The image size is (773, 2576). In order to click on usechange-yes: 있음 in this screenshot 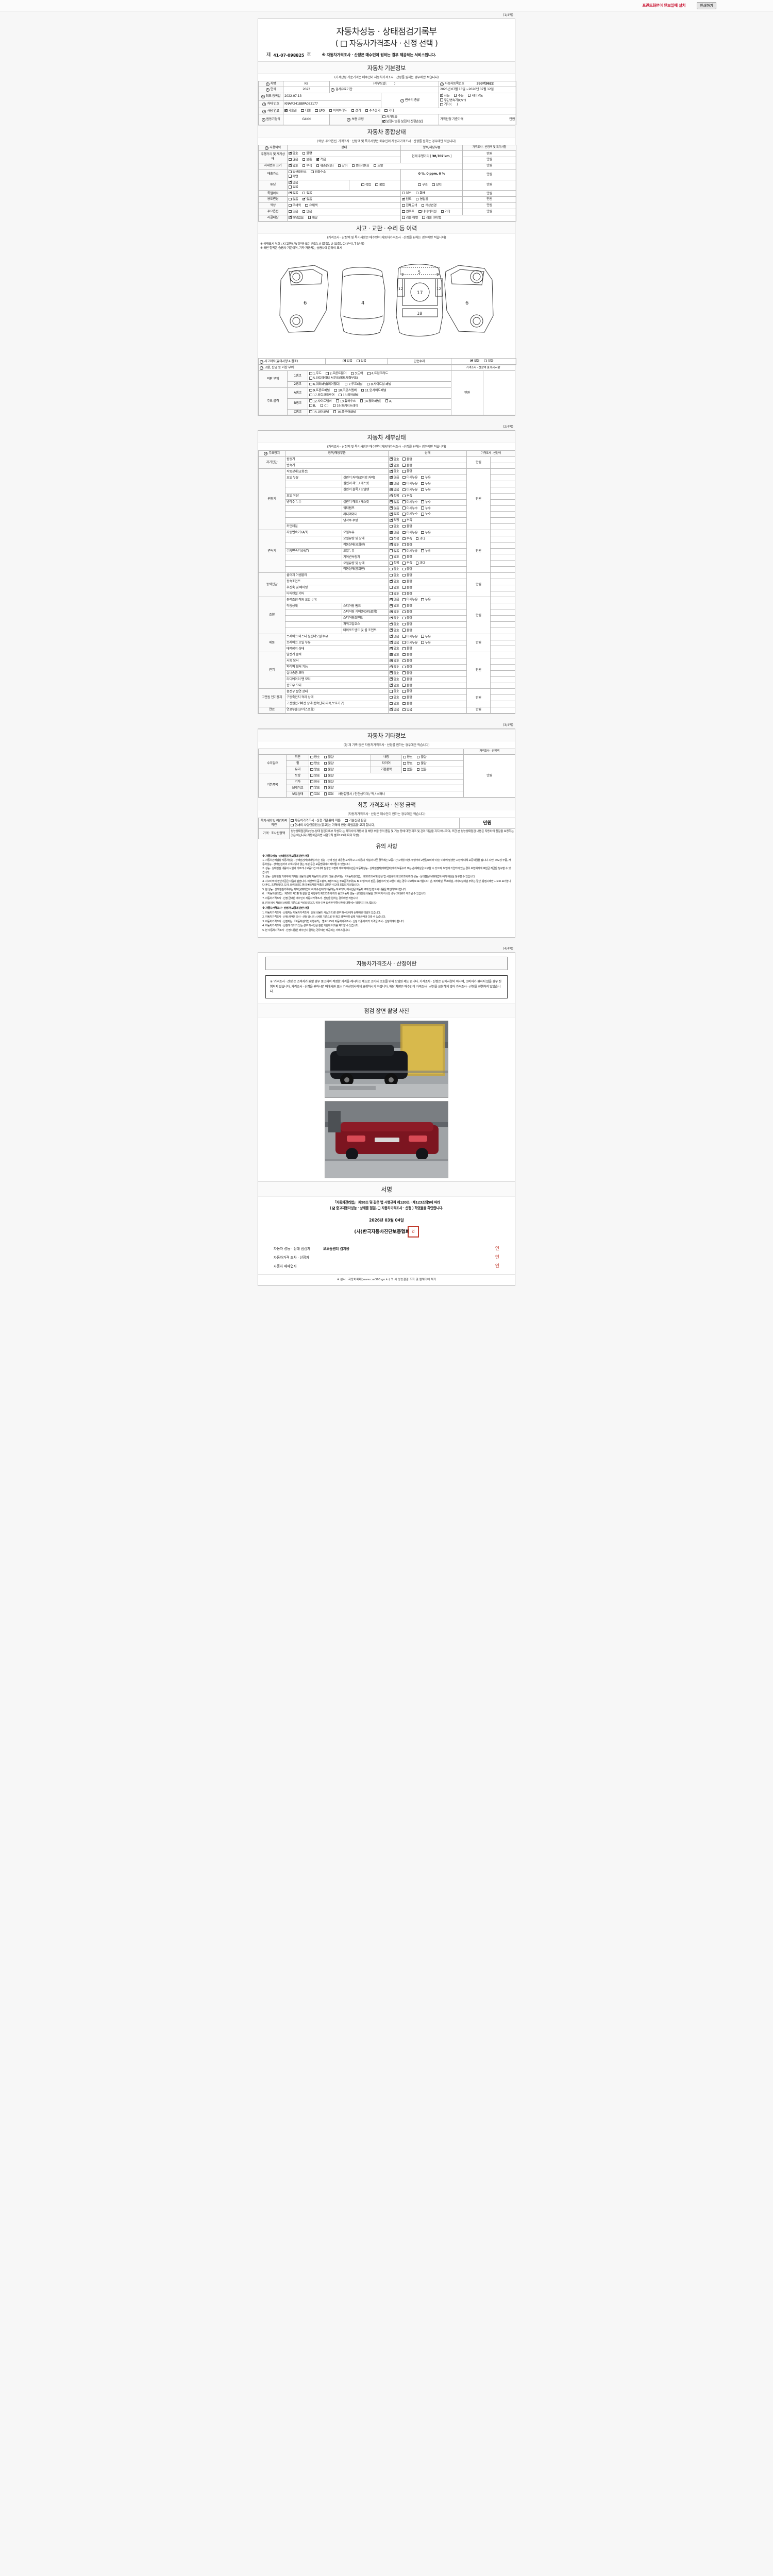, I will do `click(307, 199)`.